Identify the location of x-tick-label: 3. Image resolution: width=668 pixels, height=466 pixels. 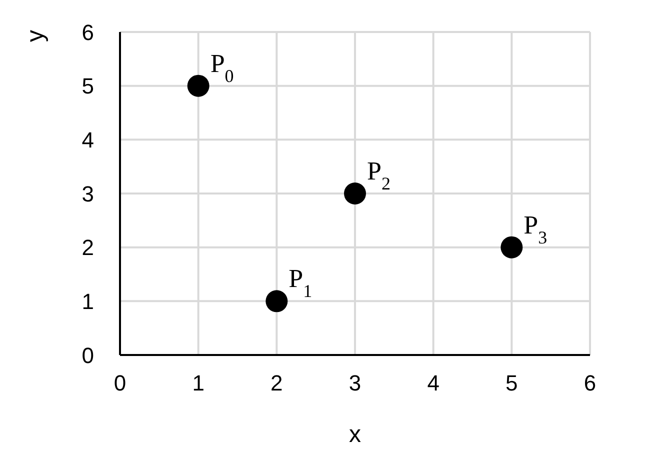
(355, 383).